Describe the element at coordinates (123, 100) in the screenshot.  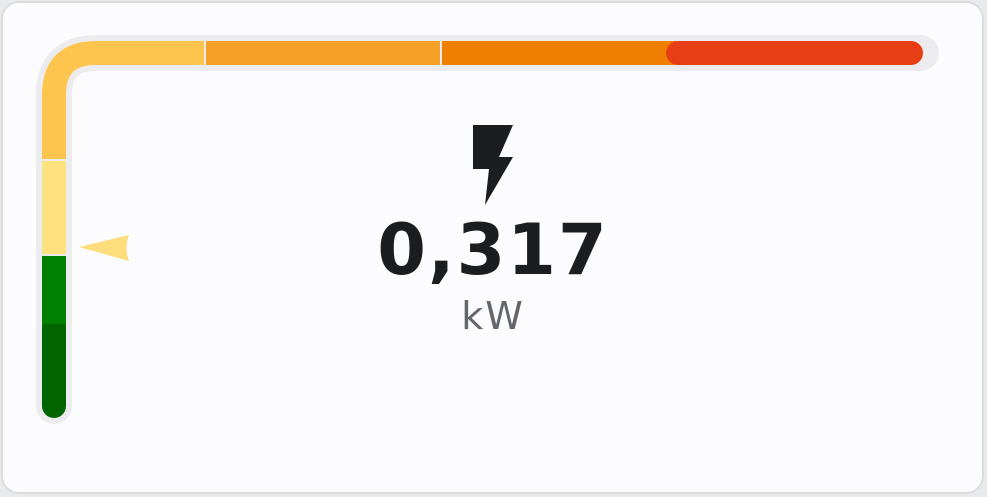
I see `gauge-segment-yellow` at that location.